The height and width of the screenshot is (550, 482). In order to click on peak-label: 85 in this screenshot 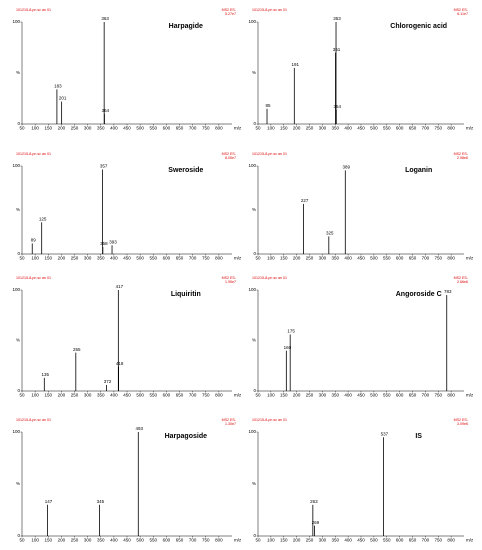, I will do `click(269, 105)`.